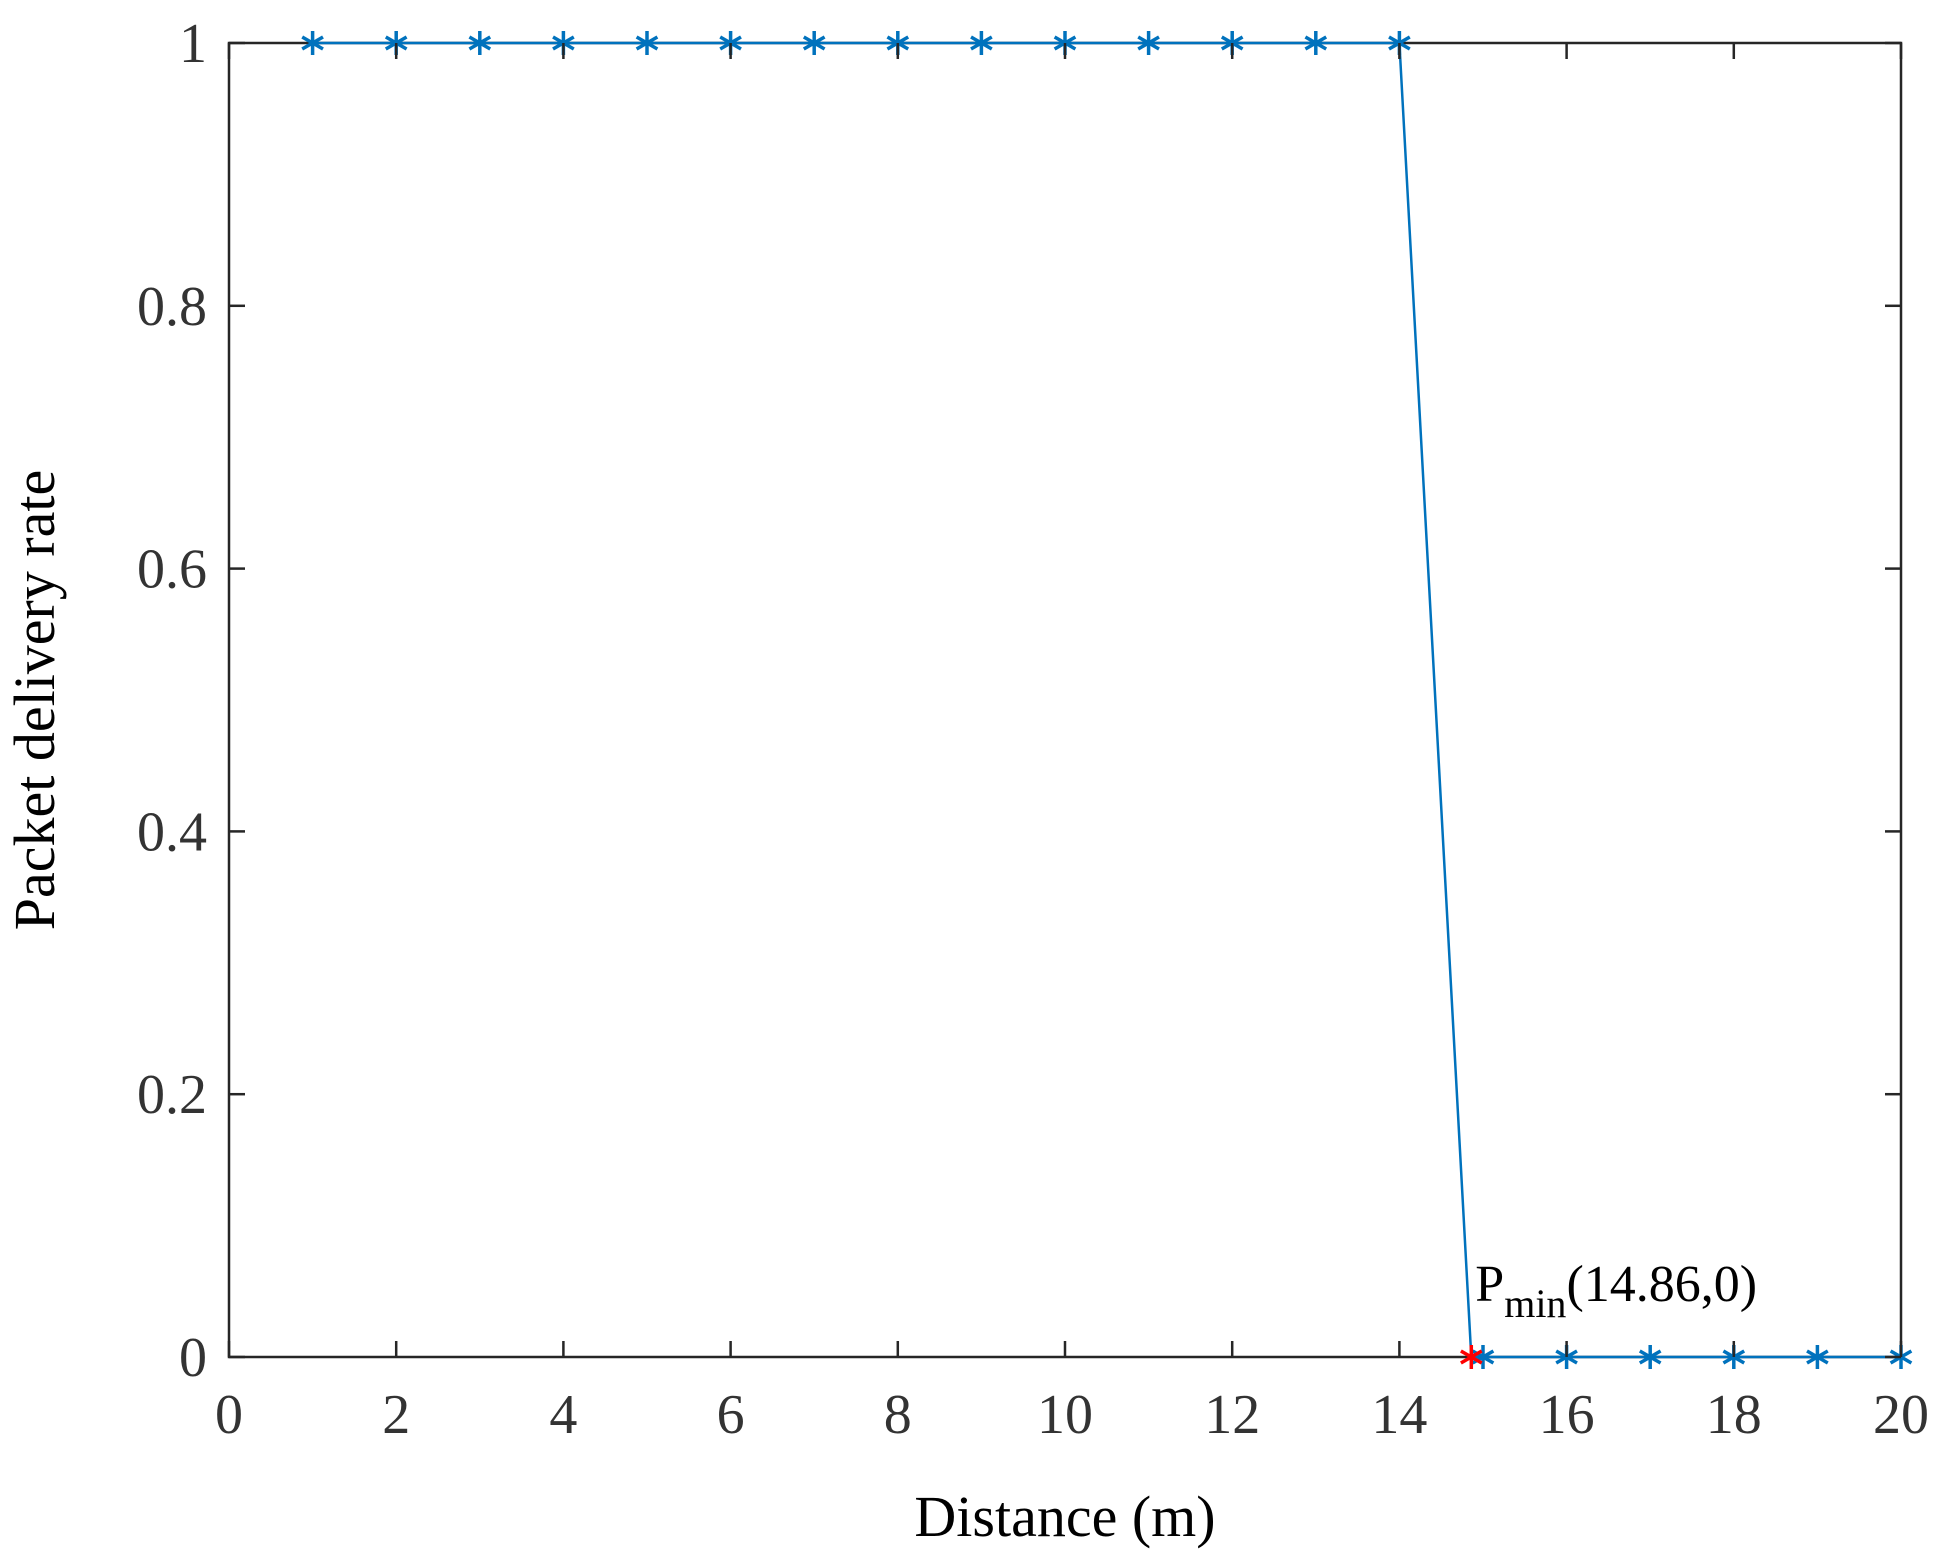 The image size is (1942, 1560). I want to click on highlight-point-marker, so click(1471, 1357).